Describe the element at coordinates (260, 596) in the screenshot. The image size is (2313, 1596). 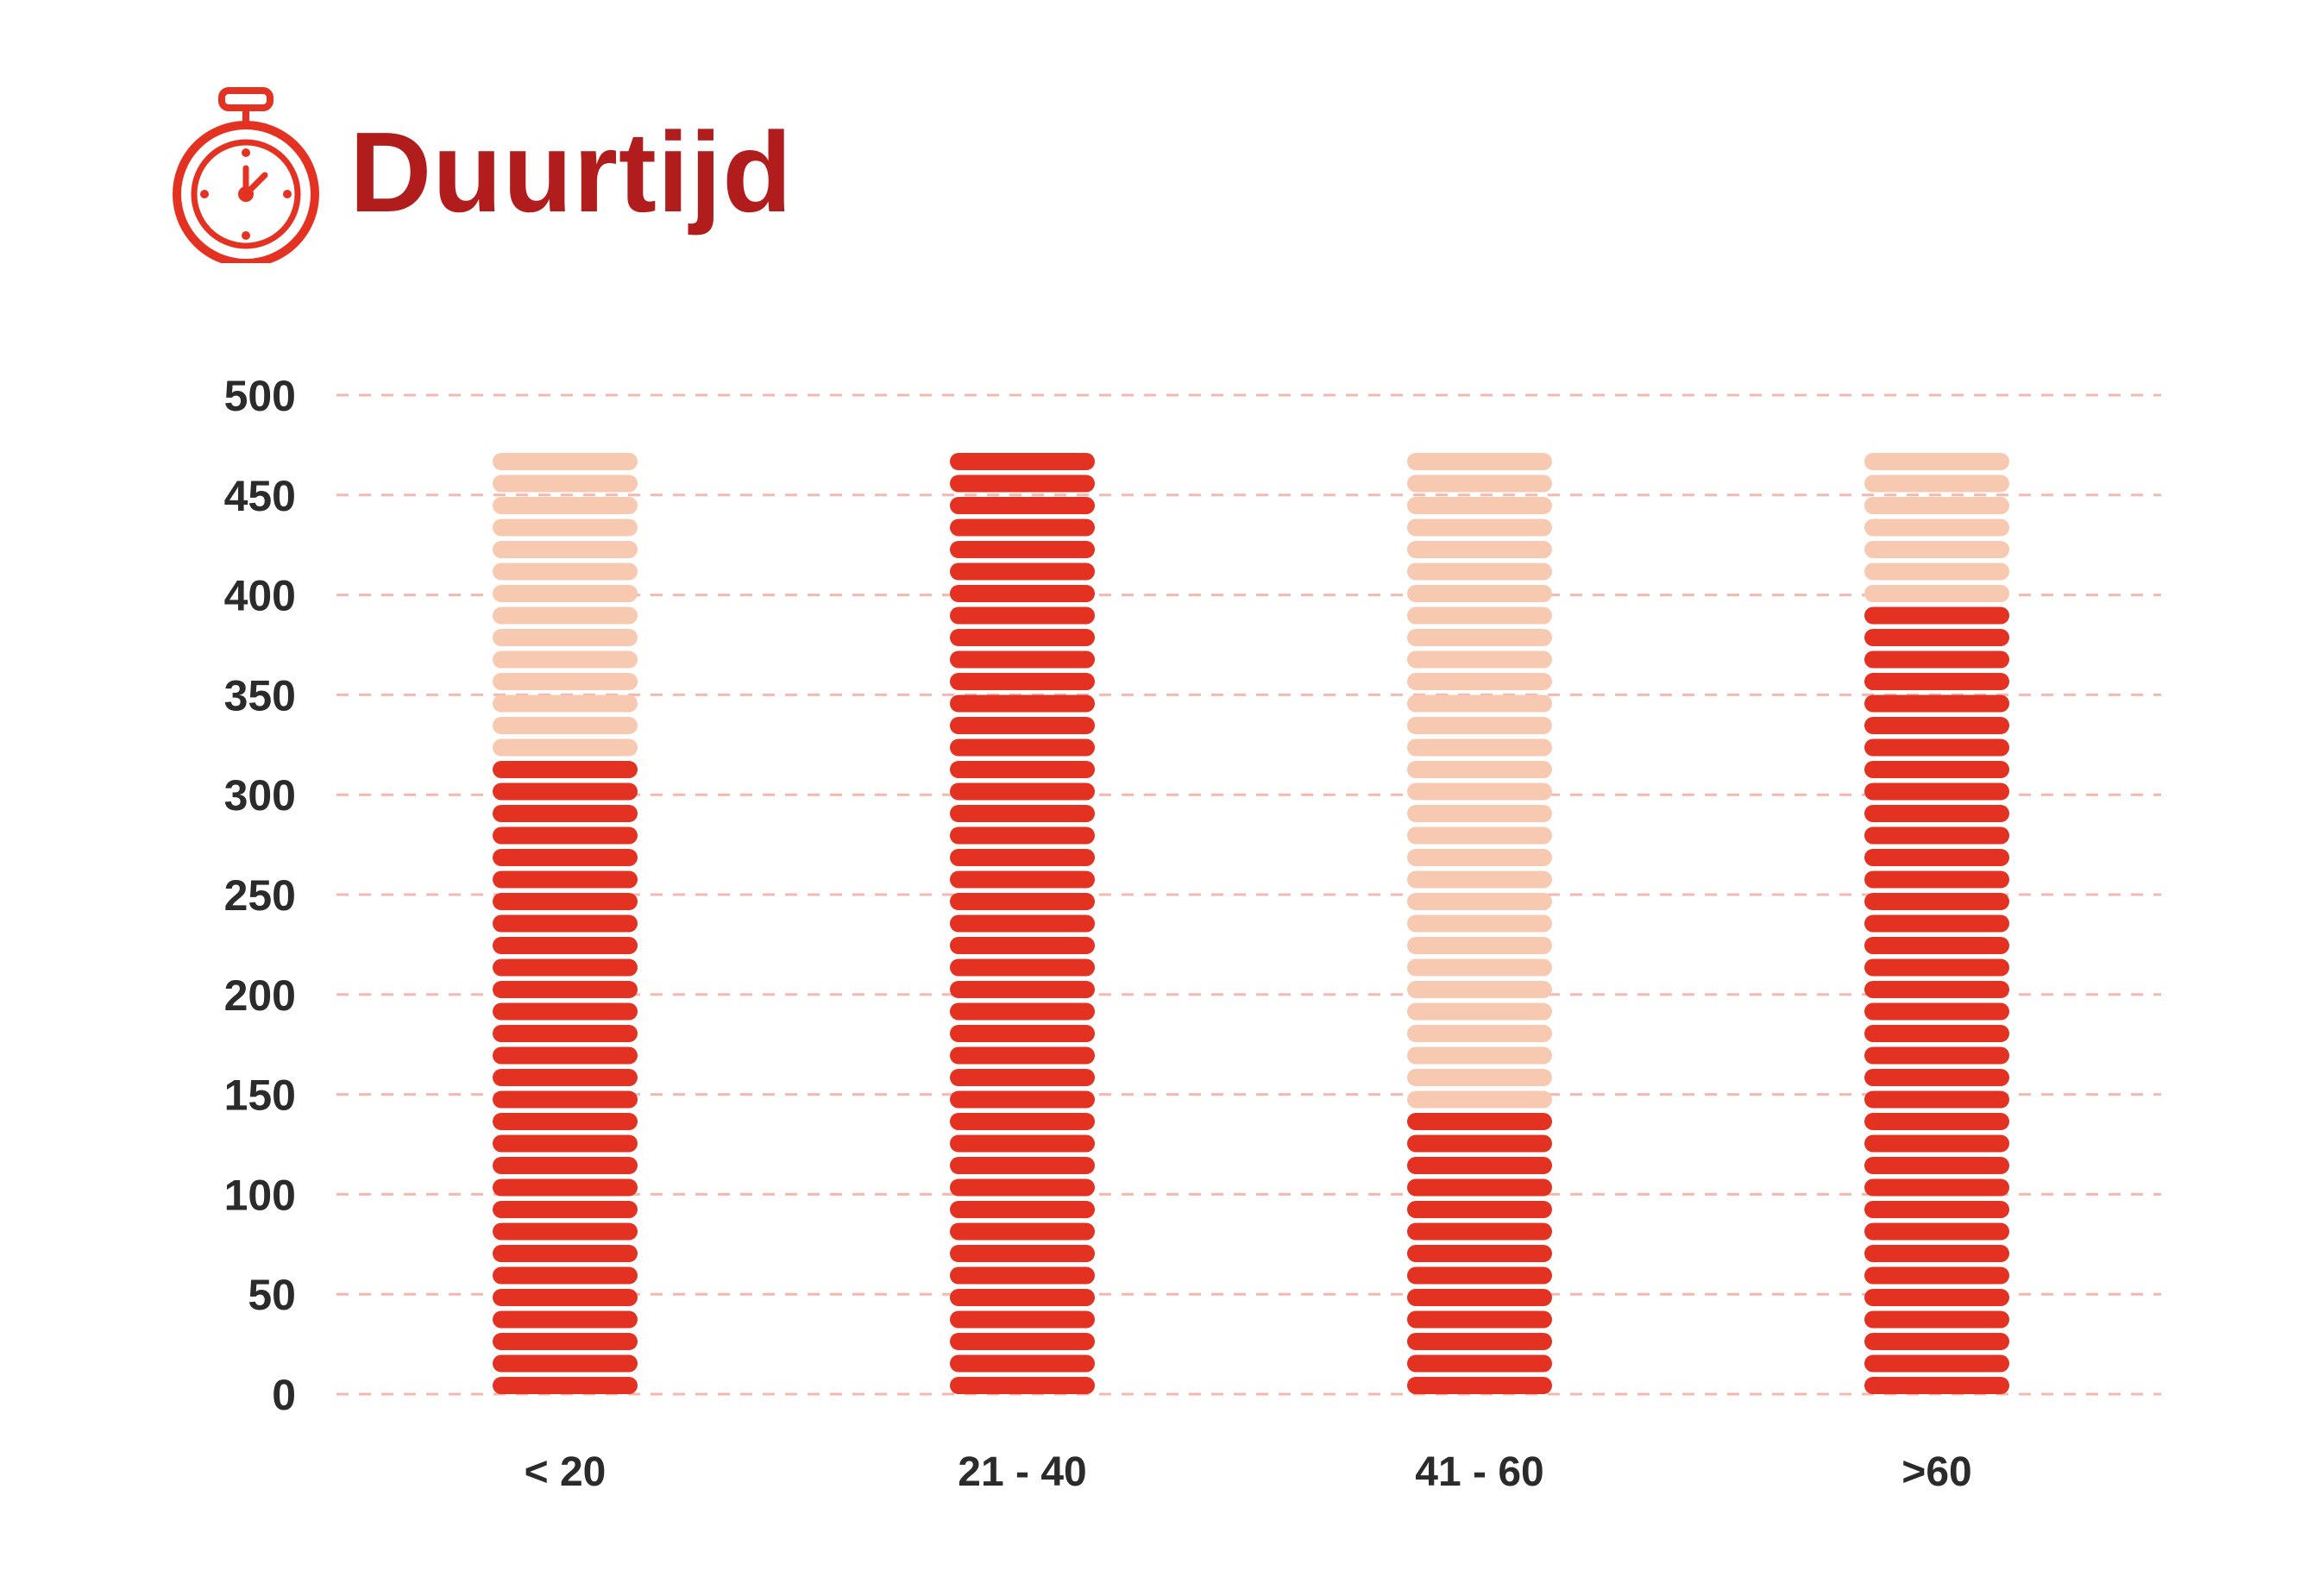
I see `y-tick-label: 400` at that location.